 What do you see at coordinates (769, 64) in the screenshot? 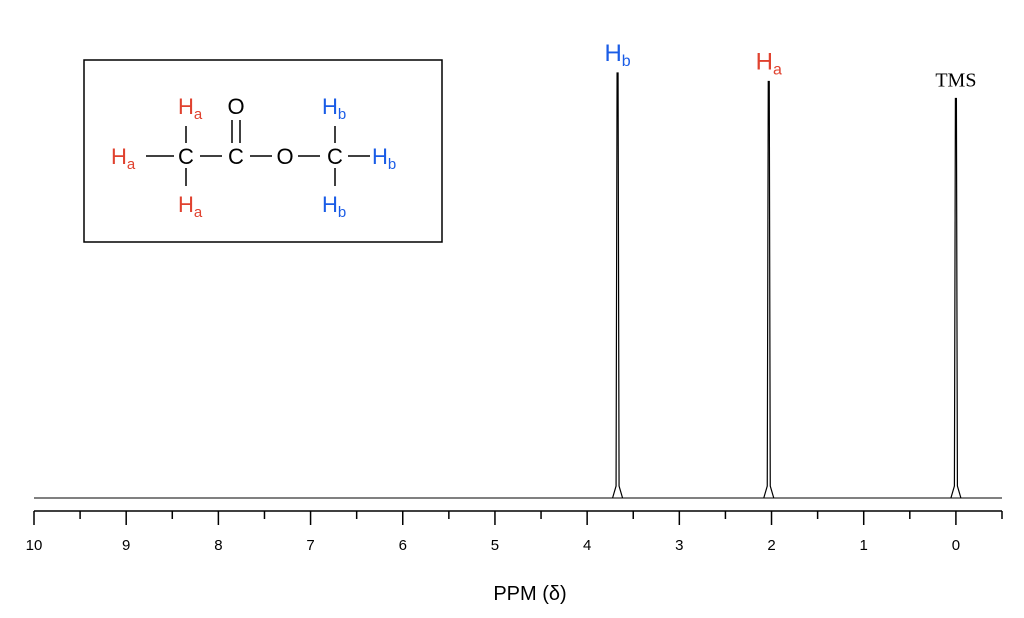
I see `peak-label-1: Ha` at bounding box center [769, 64].